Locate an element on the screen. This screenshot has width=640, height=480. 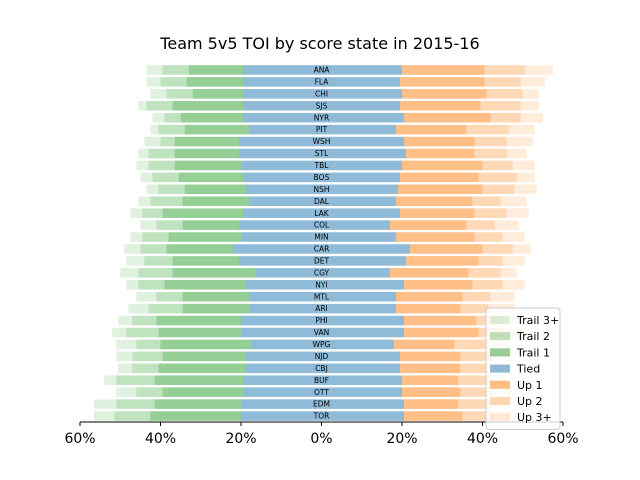
bar-dal-tied-left is located at coordinates (285, 201).